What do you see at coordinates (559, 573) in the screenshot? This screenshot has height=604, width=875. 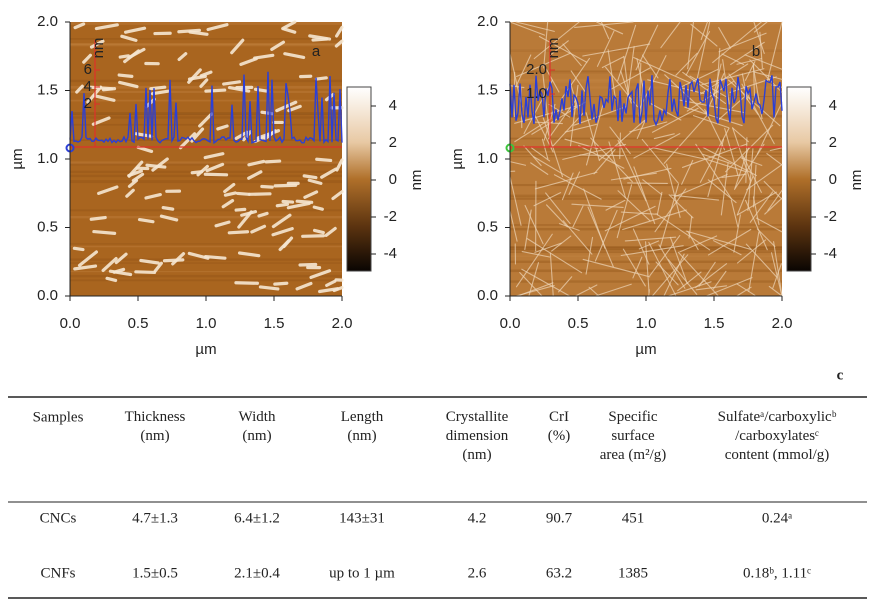 I see `table-cell: 63.2` at bounding box center [559, 573].